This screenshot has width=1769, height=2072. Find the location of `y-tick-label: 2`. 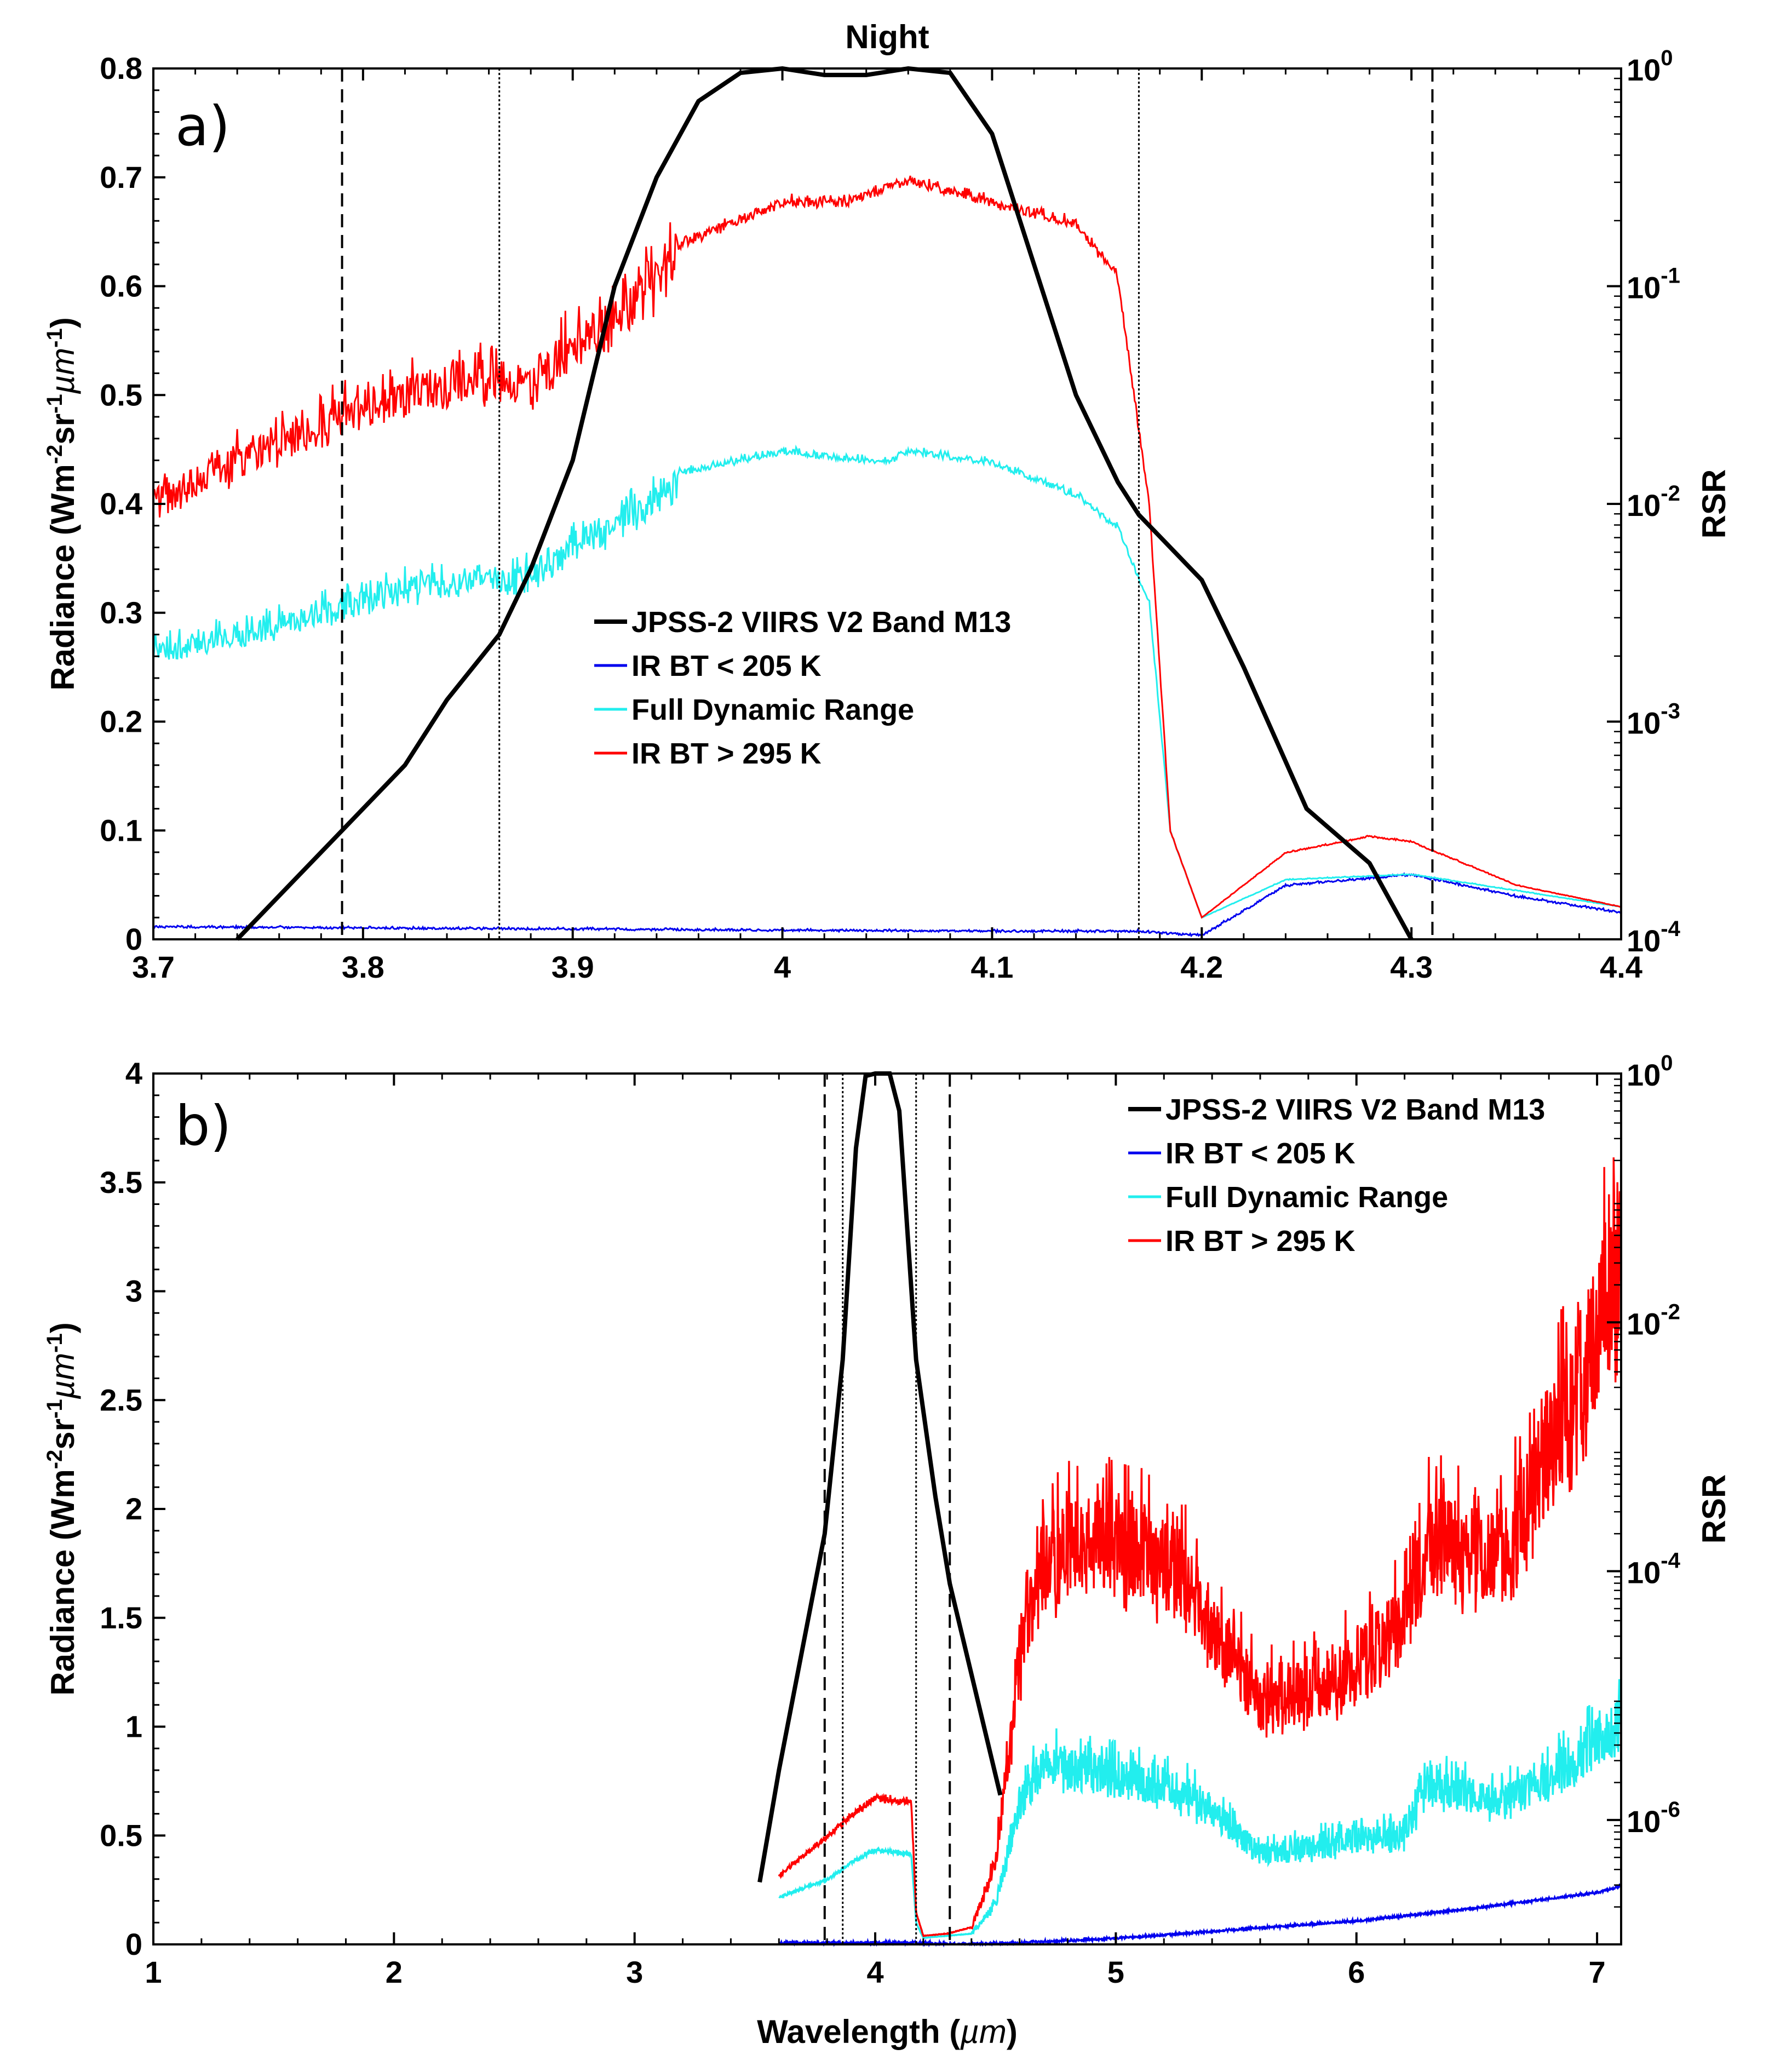

y-tick-label: 2 is located at coordinates (133, 1509).